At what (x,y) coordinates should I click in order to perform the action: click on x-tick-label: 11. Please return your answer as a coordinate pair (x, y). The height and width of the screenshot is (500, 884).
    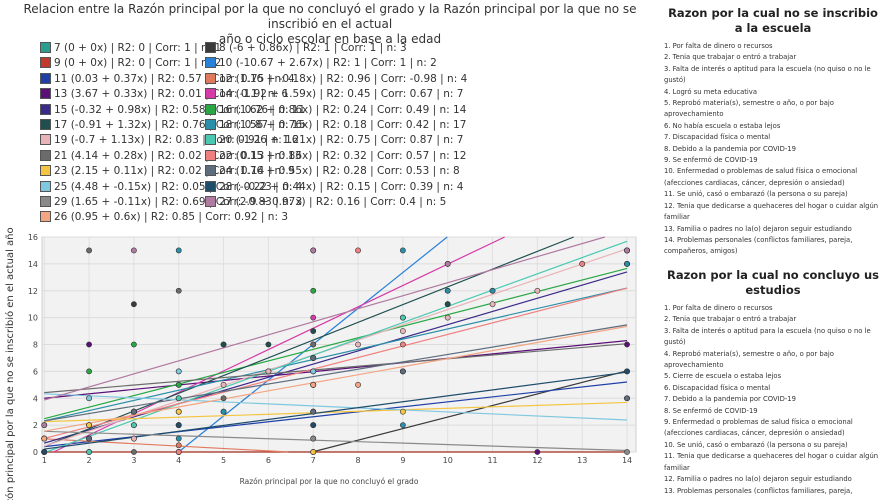
    Looking at the image, I should click on (492, 460).